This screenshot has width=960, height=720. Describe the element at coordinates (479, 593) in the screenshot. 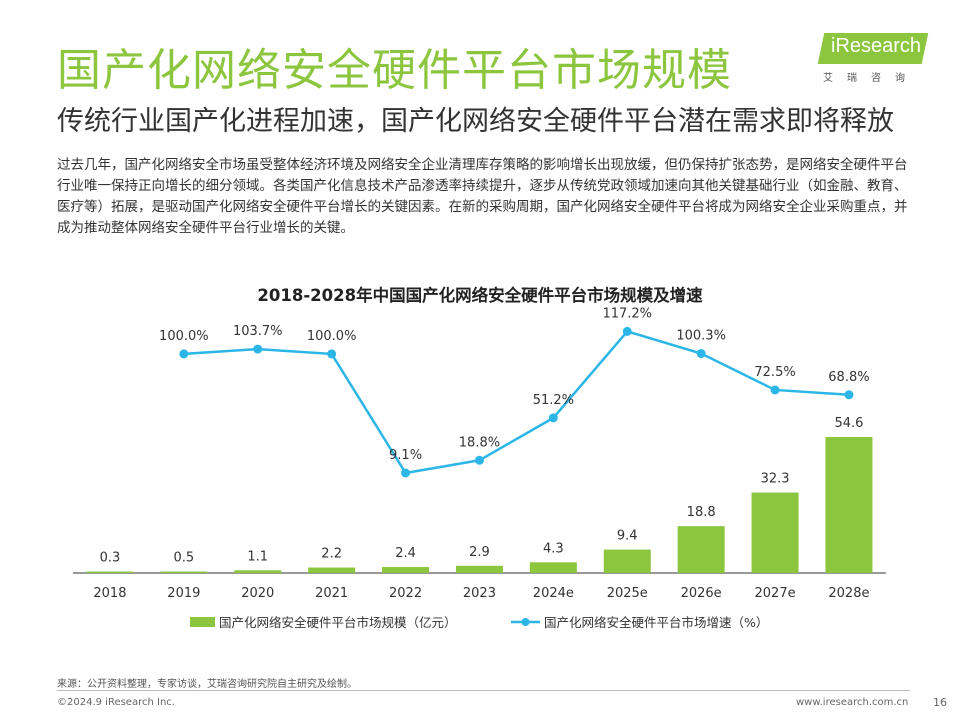

I see `x-tick-2023: 2023` at that location.